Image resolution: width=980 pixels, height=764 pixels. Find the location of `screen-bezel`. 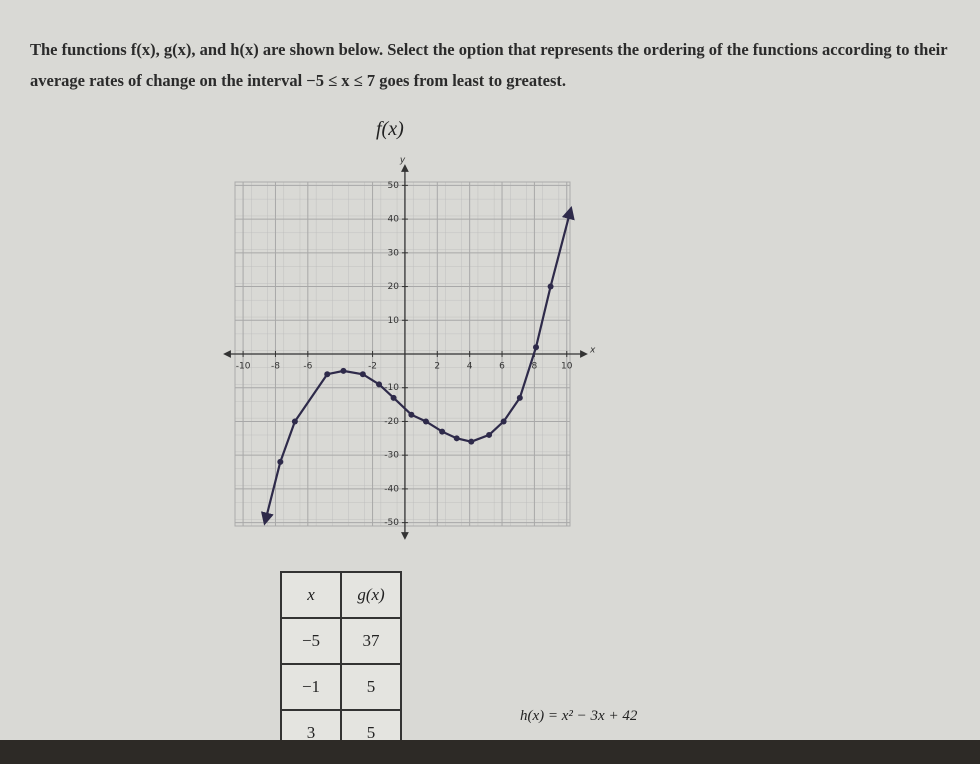

screen-bezel is located at coordinates (490, 752).